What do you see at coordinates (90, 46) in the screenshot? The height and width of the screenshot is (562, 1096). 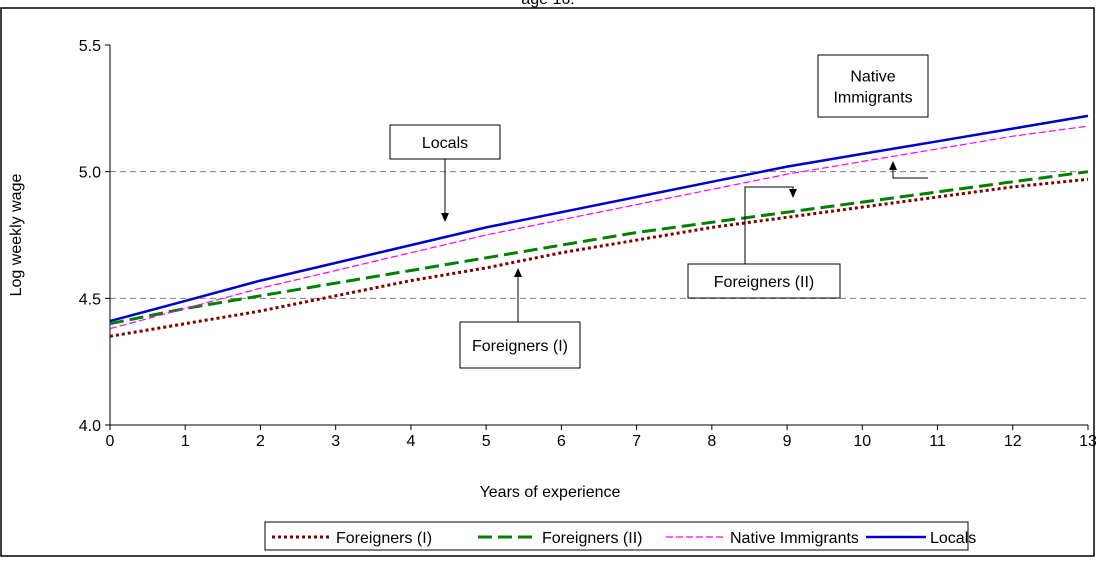 I see `y-tick-label: 5.5` at bounding box center [90, 46].